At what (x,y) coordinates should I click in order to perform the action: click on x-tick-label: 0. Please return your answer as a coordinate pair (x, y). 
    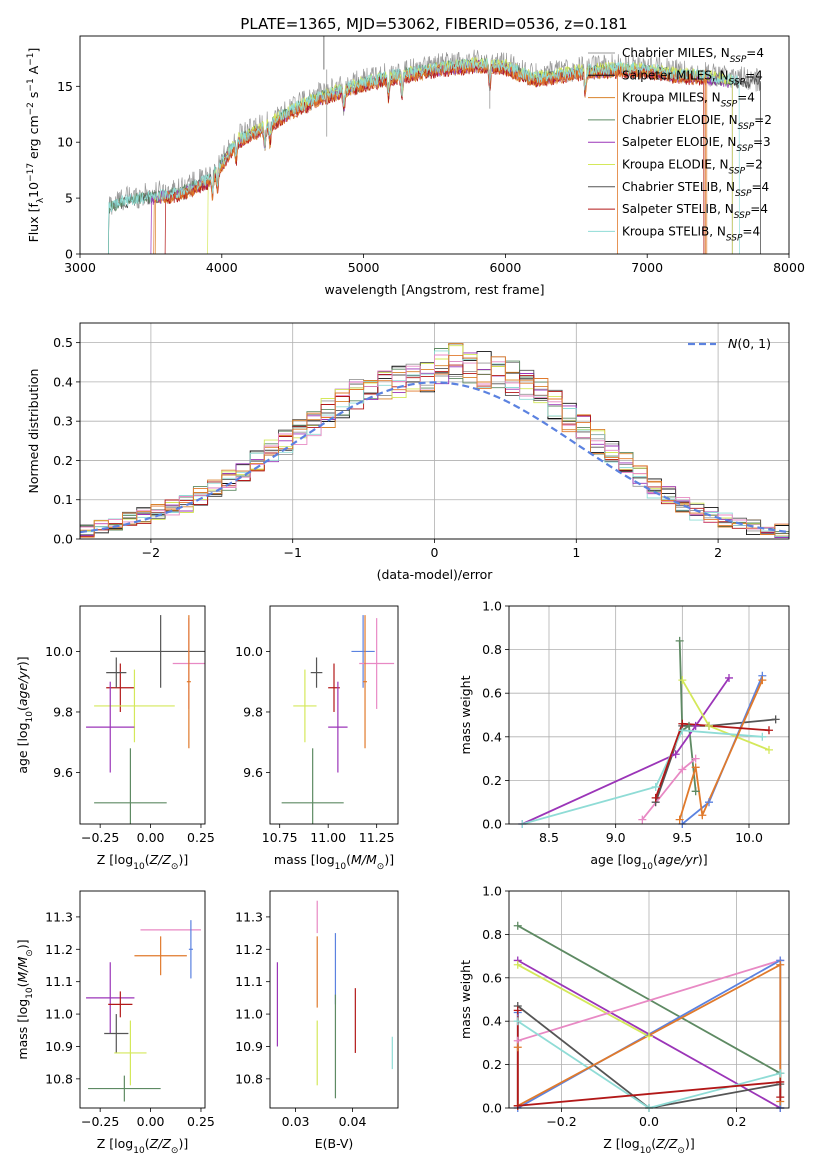
    Looking at the image, I should click on (435, 552).